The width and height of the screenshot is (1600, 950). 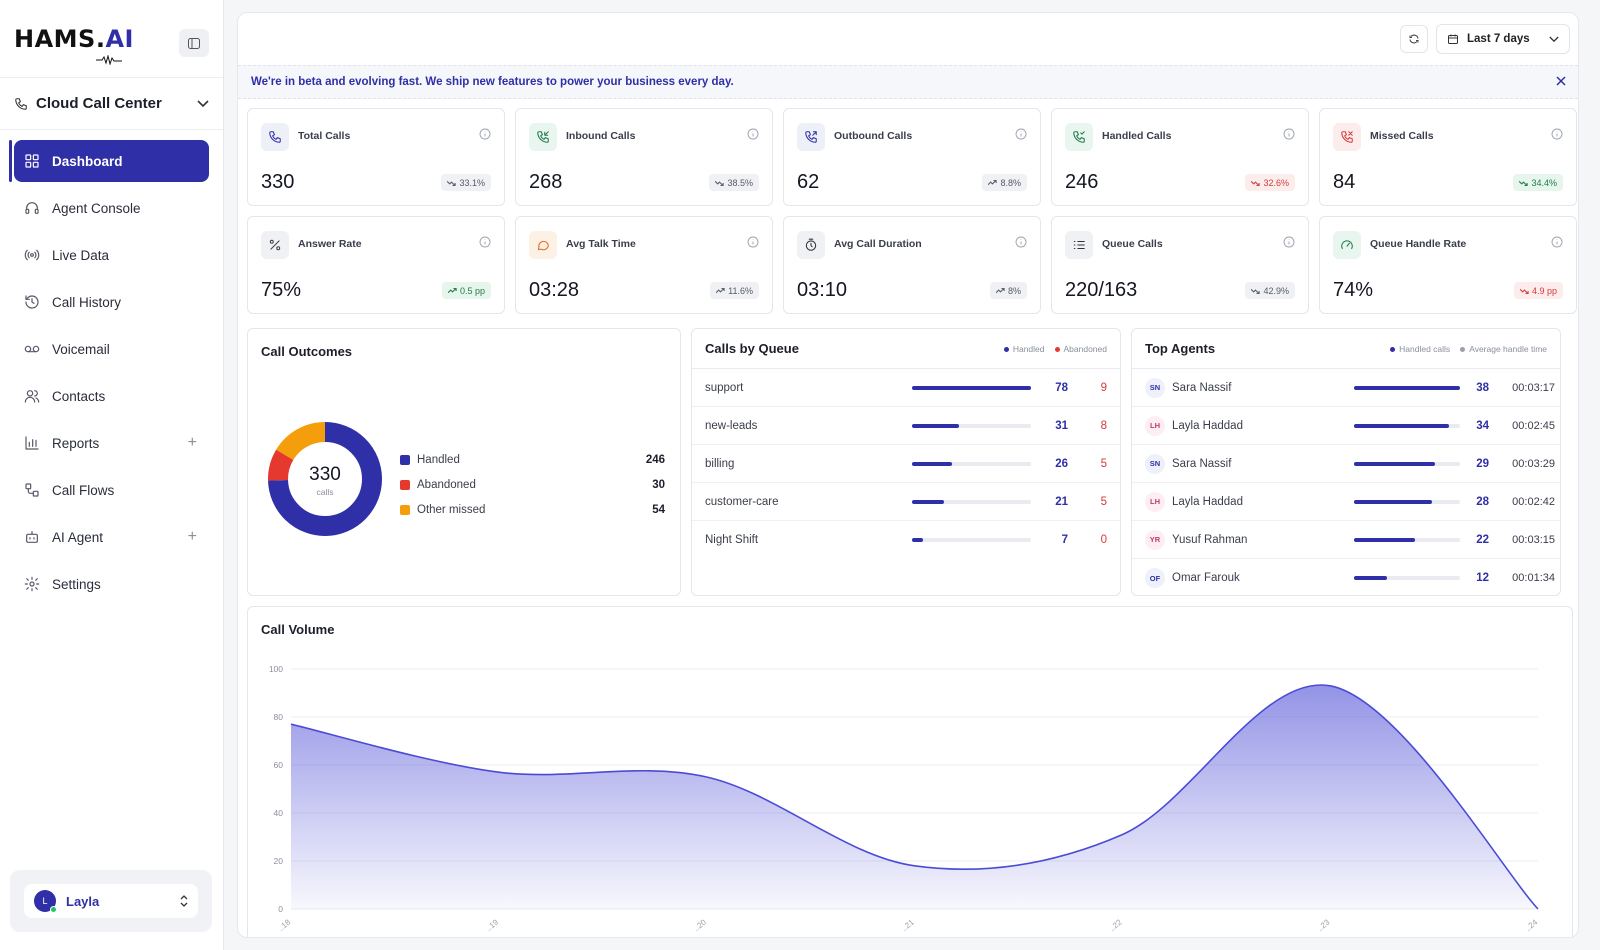 What do you see at coordinates (655, 459) in the screenshot?
I see `legend-value: 246` at bounding box center [655, 459].